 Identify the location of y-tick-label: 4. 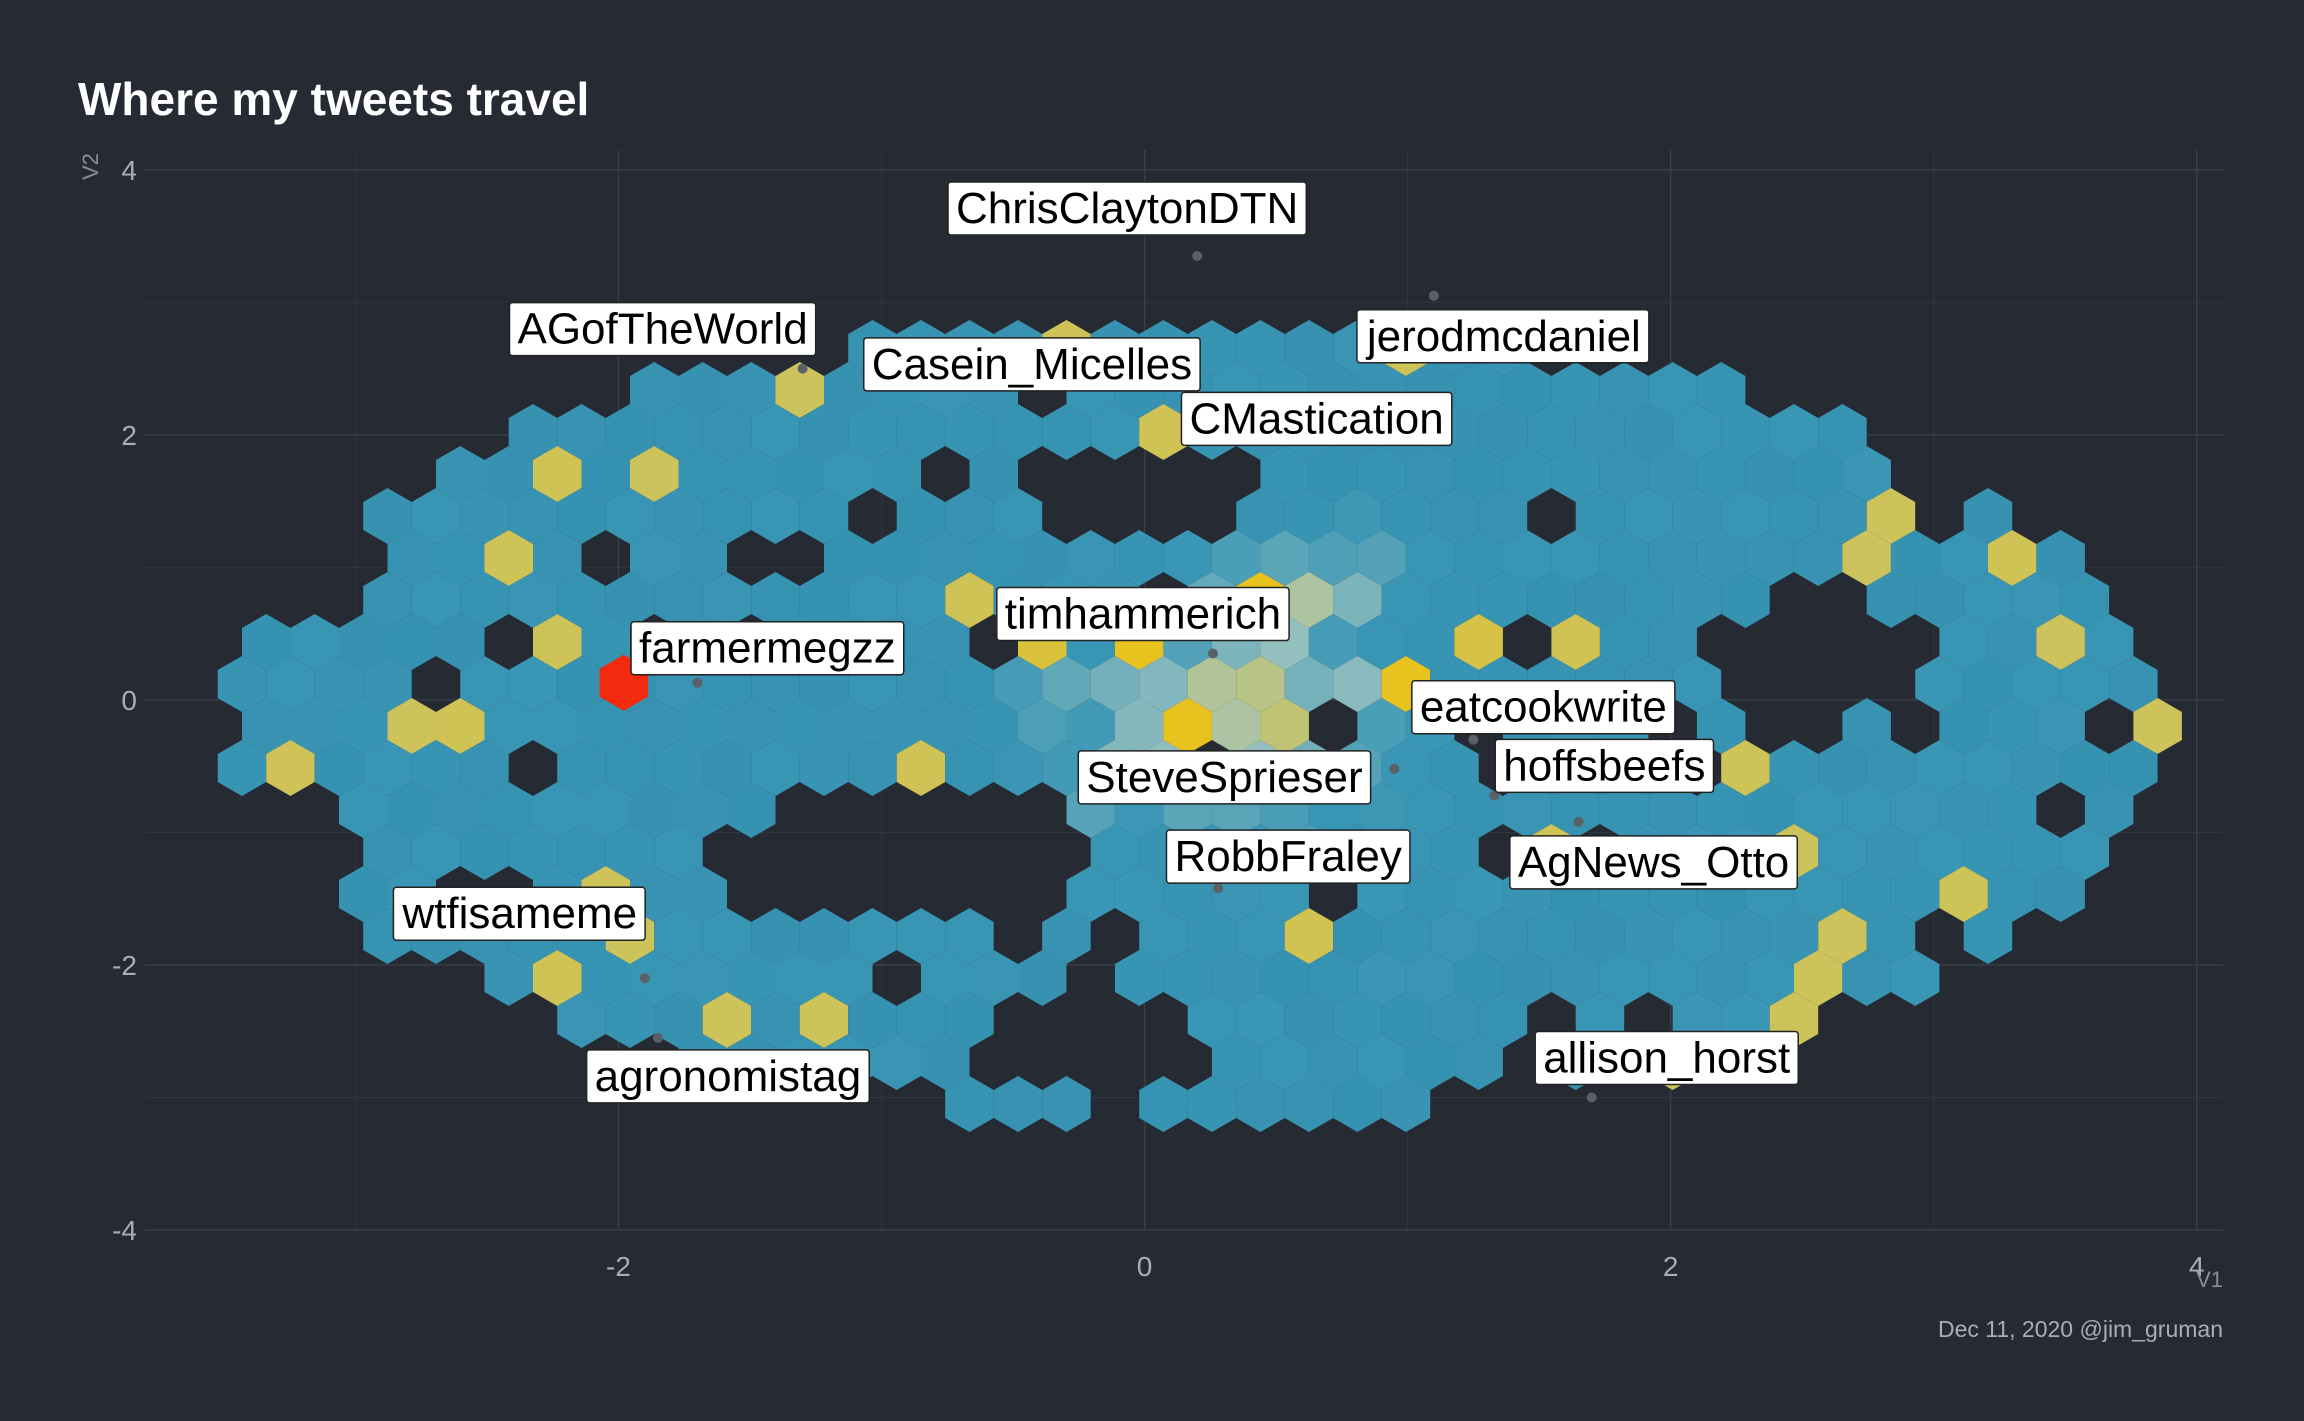
(129, 170).